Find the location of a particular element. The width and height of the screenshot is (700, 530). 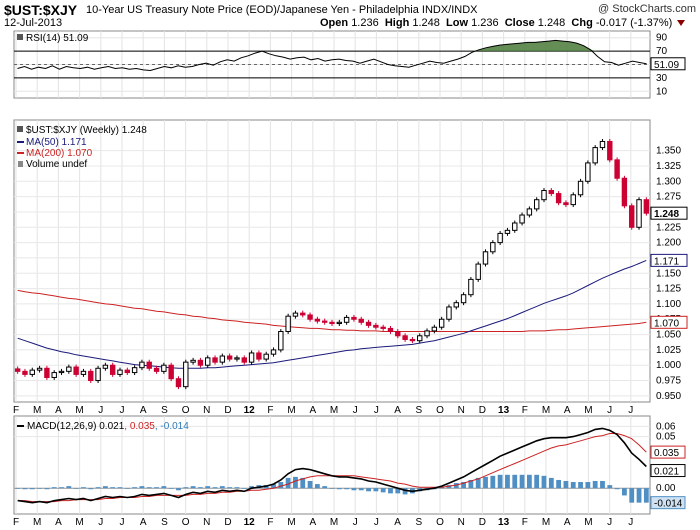

rsi-last-tag is located at coordinates (668, 64).